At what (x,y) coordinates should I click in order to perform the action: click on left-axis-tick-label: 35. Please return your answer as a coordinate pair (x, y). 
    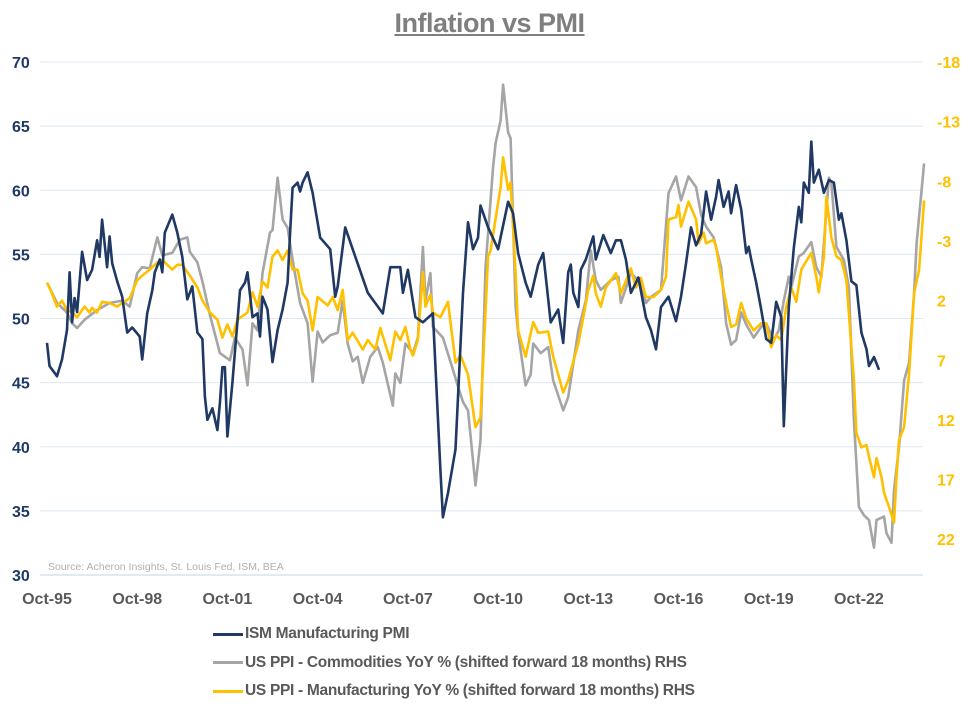
    Looking at the image, I should click on (21, 512).